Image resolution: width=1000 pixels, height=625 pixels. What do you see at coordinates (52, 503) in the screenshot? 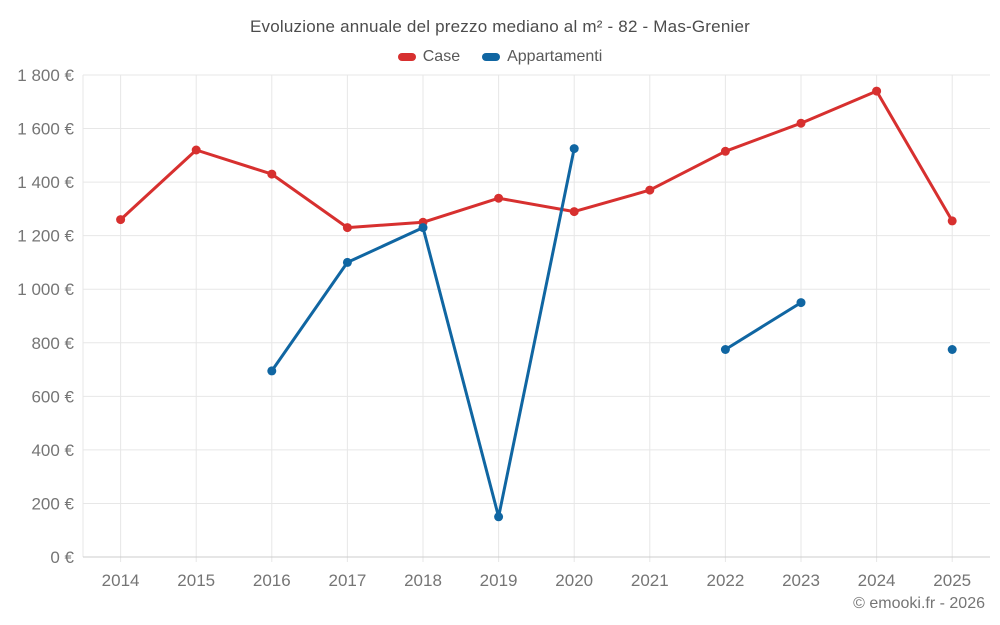
I see `svg-text: 200 €` at bounding box center [52, 503].